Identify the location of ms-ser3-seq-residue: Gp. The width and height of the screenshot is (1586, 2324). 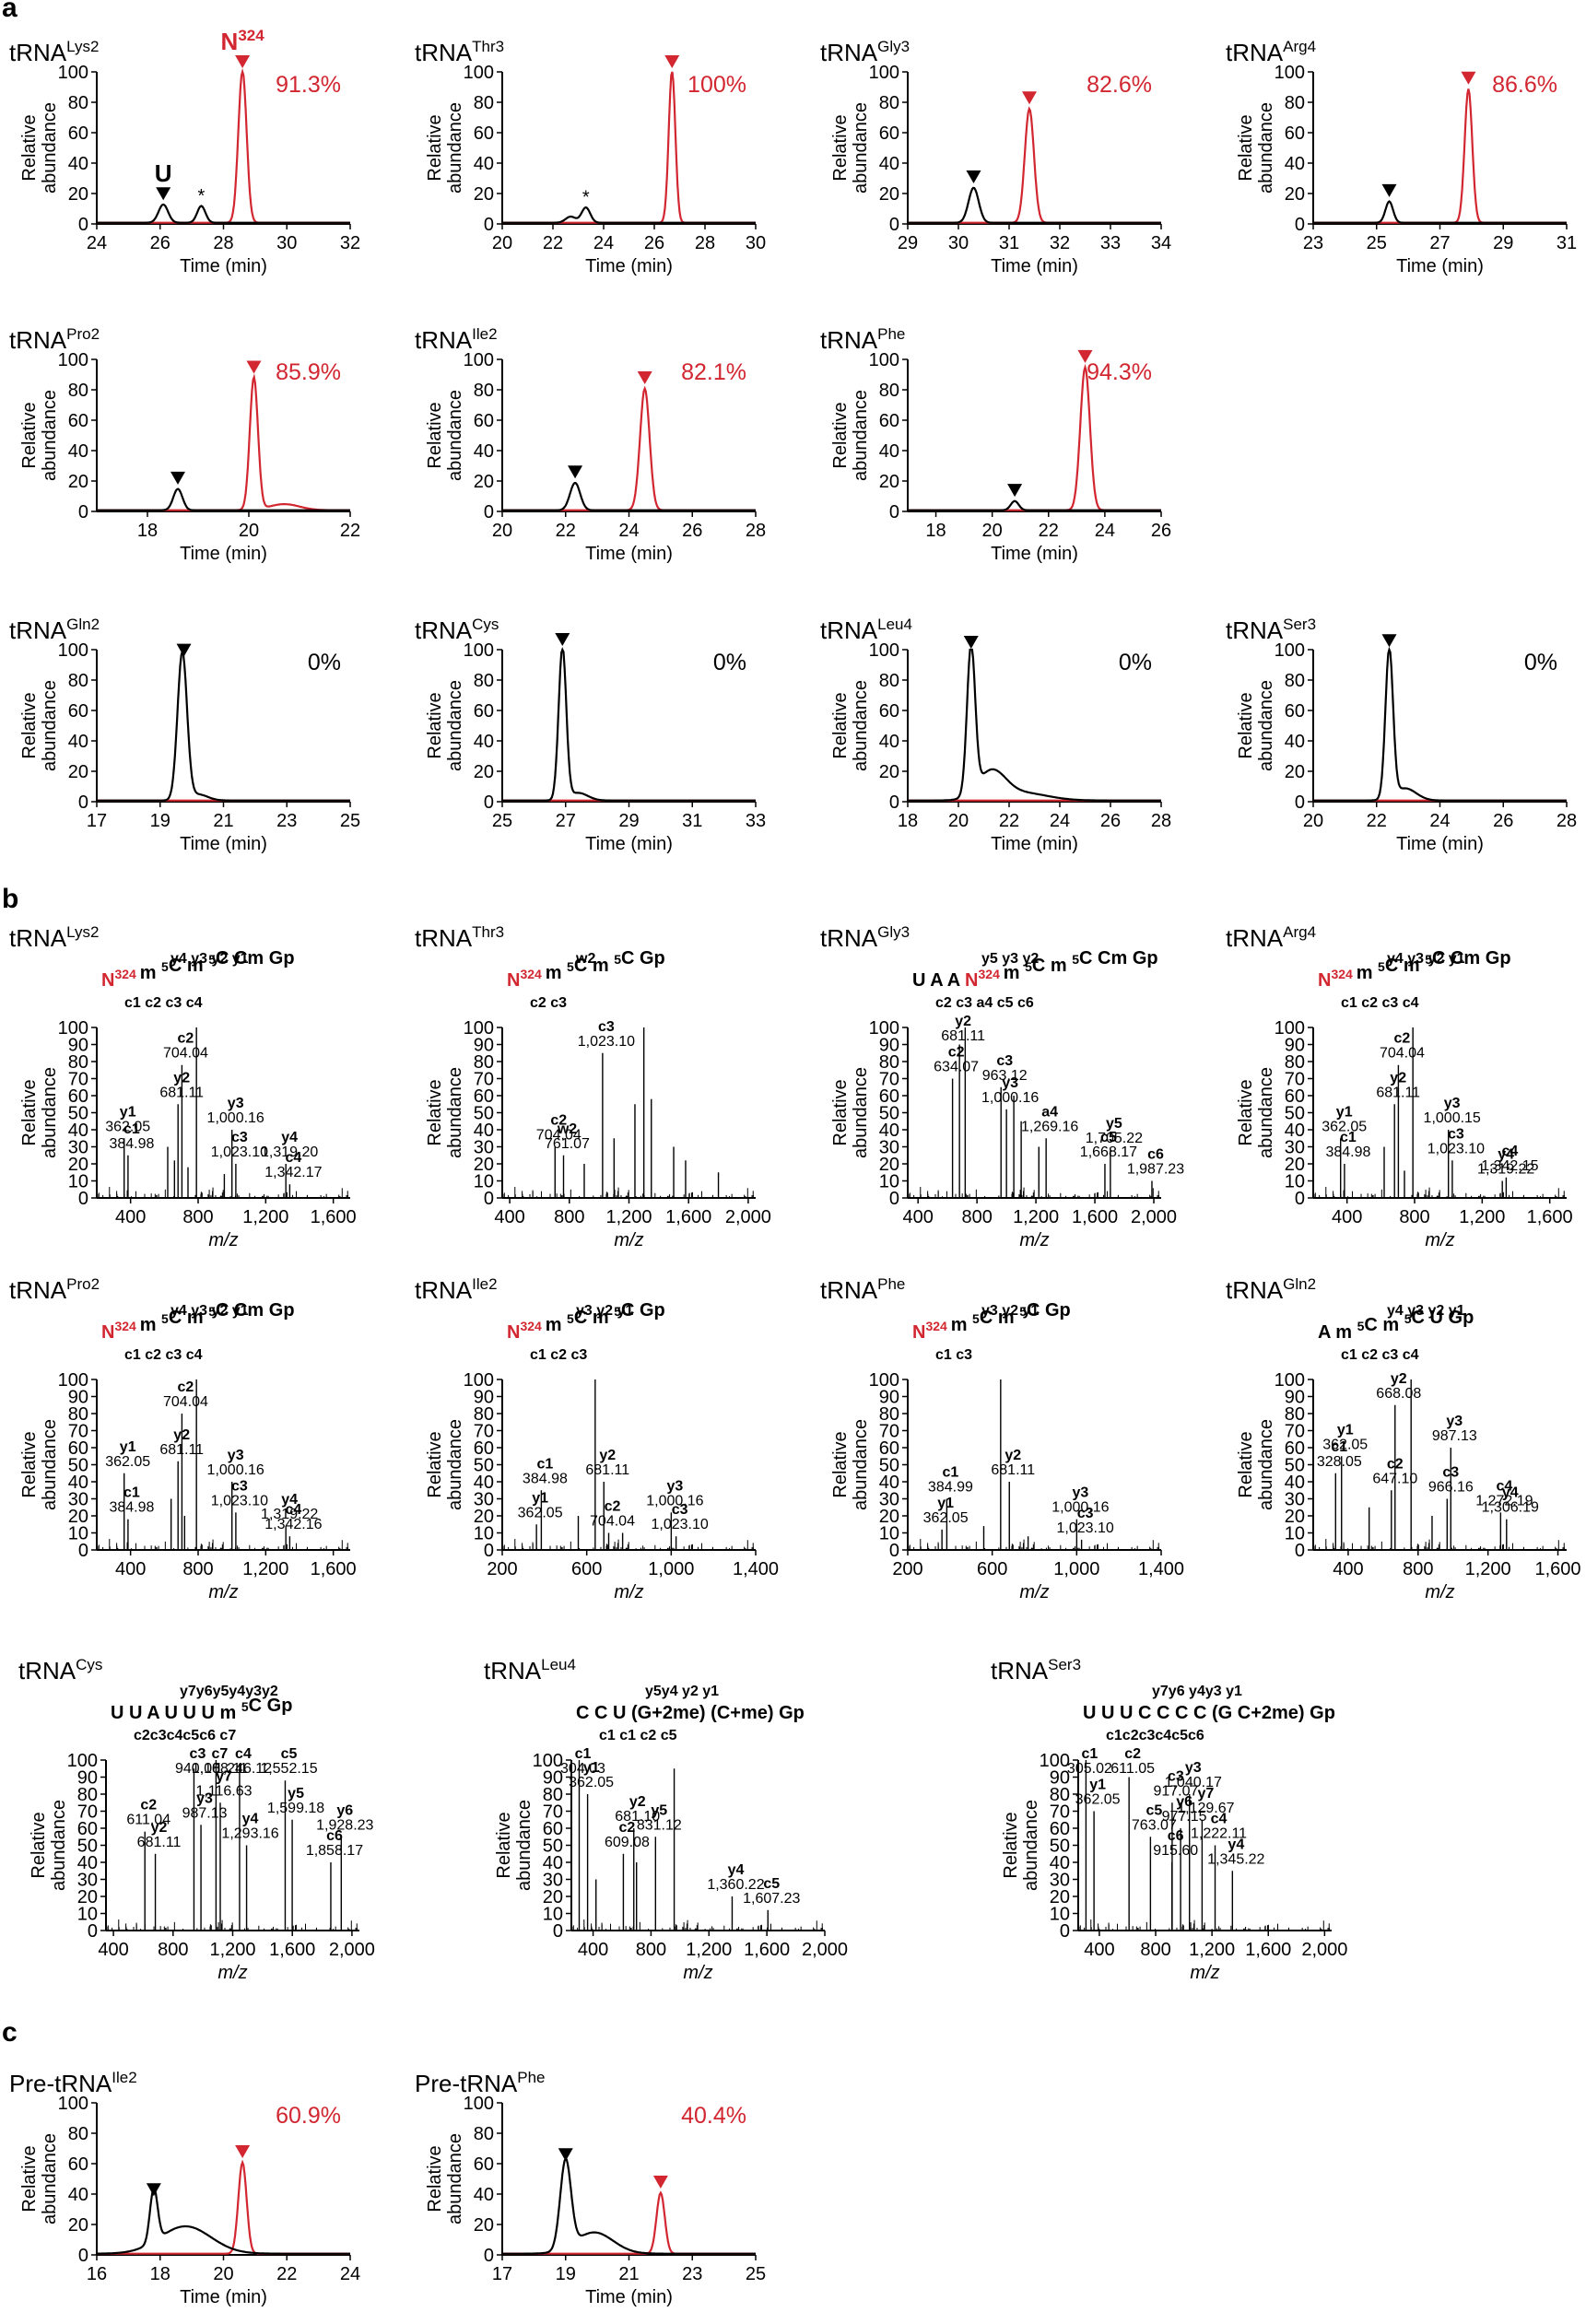
(1322, 1713).